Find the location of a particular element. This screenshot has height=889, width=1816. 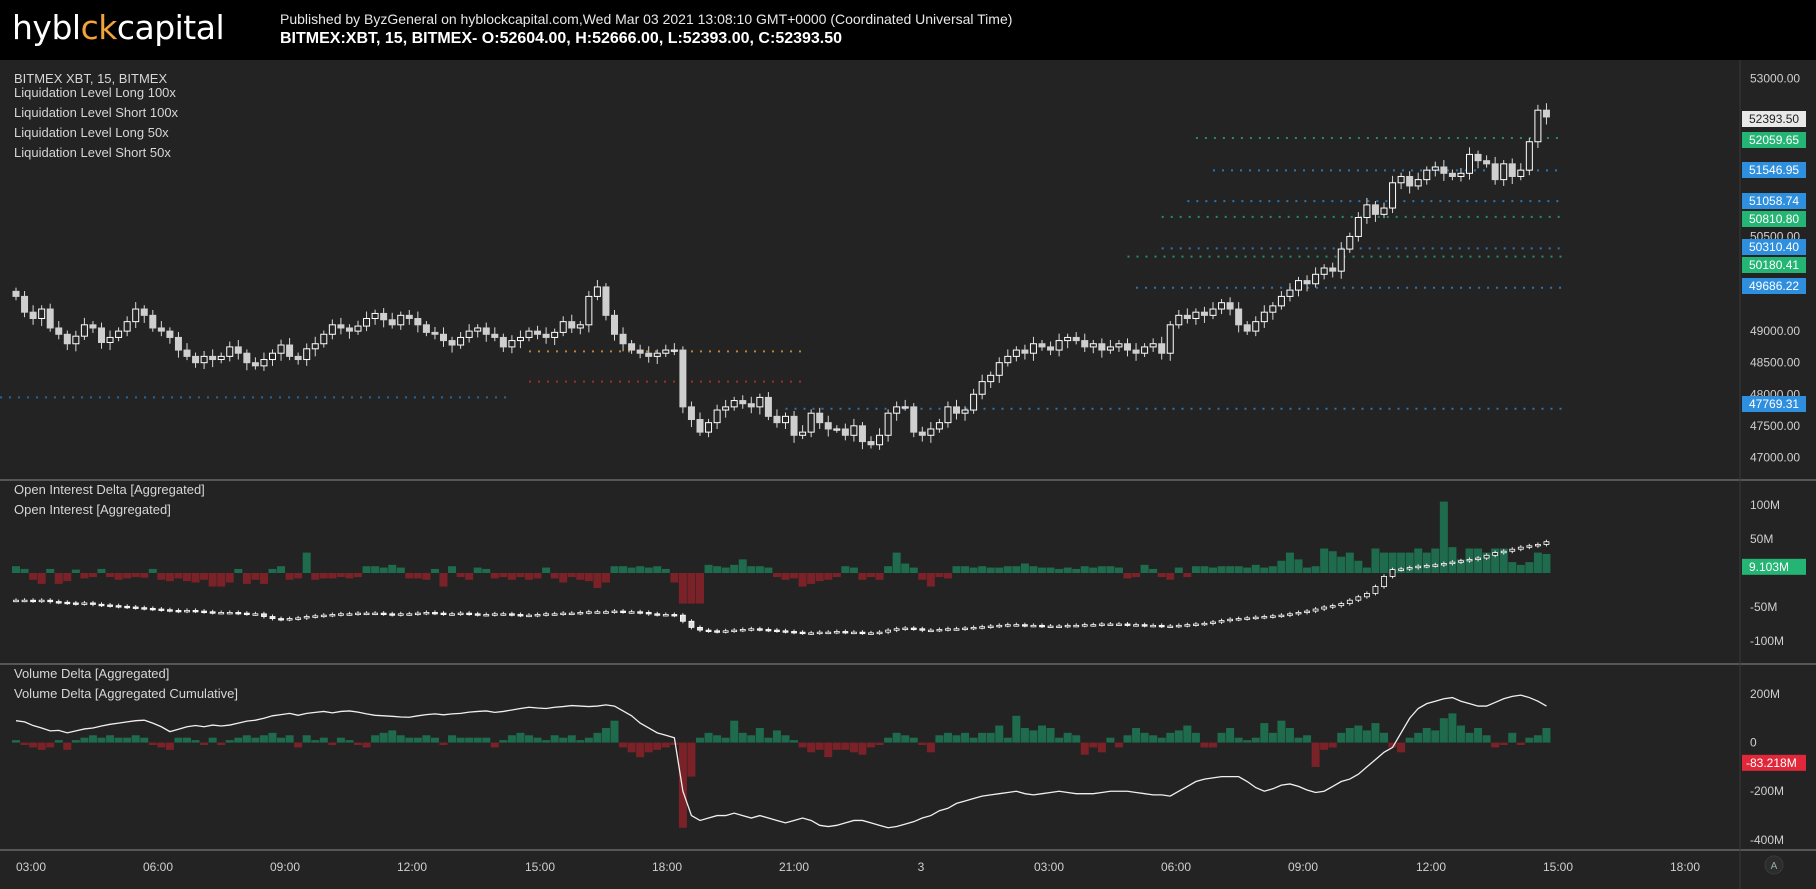

price-level-badge-text: 50310.40 is located at coordinates (1774, 247).